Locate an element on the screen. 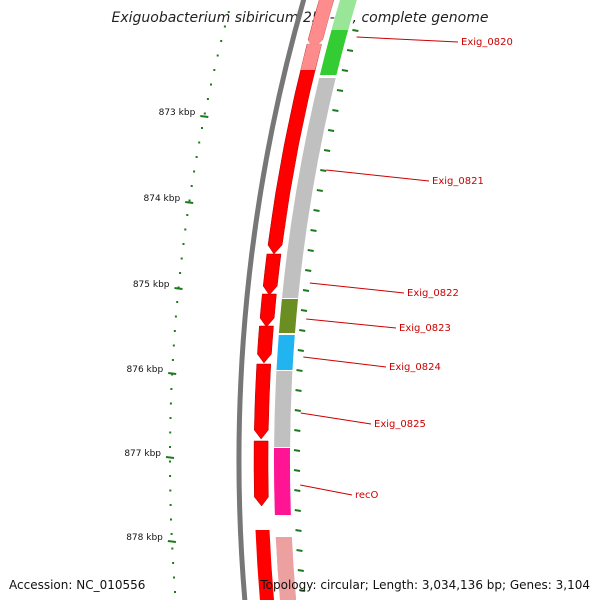  gene-track is located at coordinates (294, 300).